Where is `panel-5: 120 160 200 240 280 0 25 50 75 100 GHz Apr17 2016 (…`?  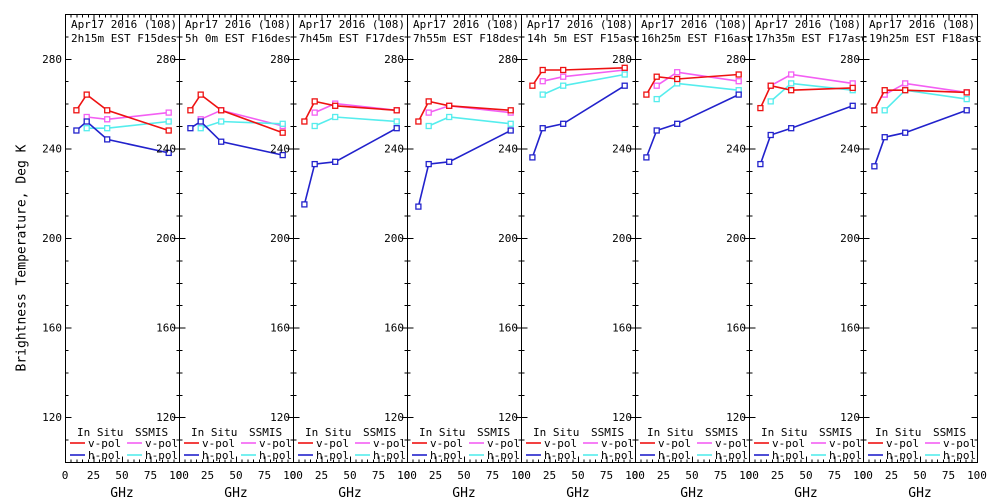 panel-5: 120 160 200 240 280 0 25 50 75 100 GHz Apr17 2016 (… is located at coordinates (571, 257).